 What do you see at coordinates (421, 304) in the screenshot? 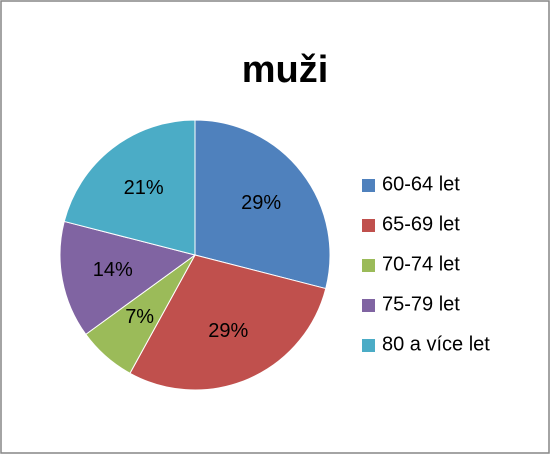
I see `legend-label: 75-79 let` at bounding box center [421, 304].